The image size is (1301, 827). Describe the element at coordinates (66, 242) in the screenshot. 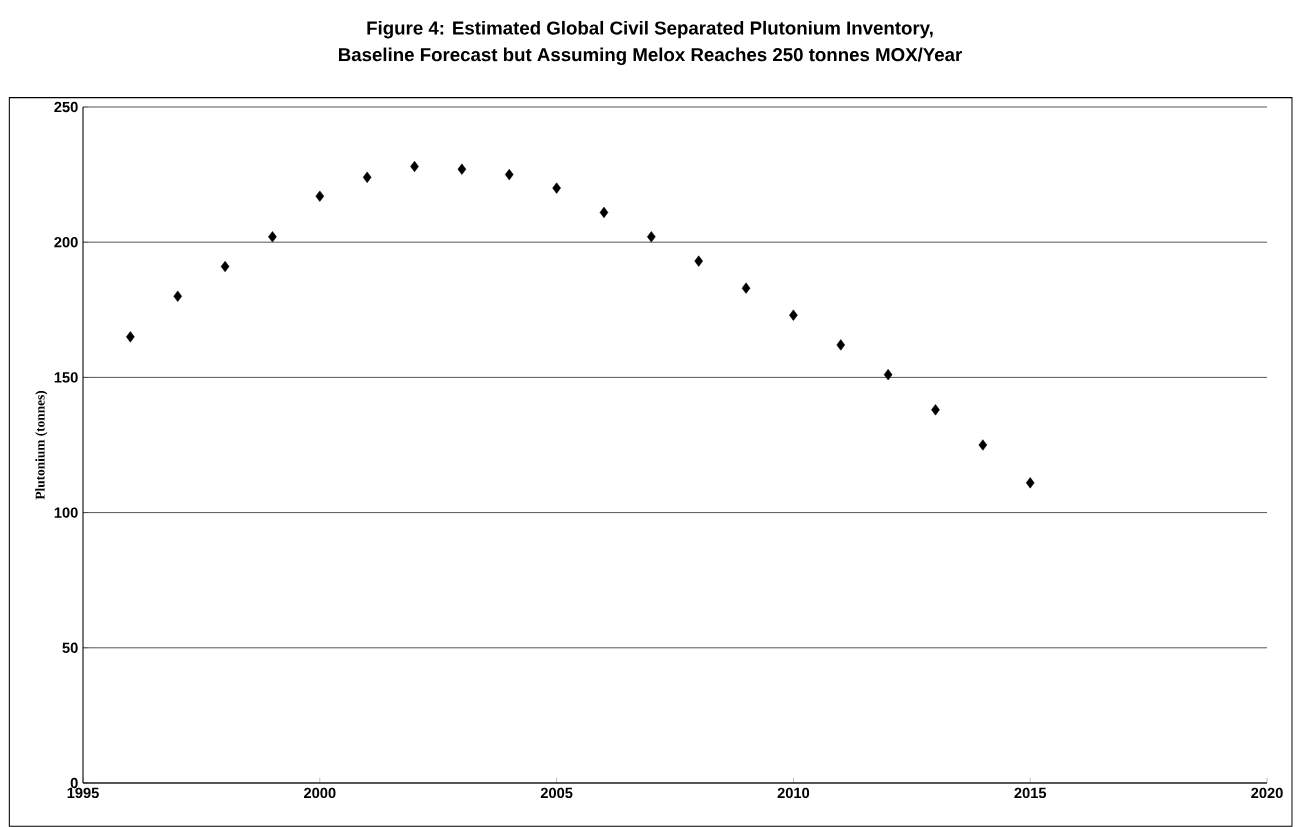

I see `y-tick-label: 200` at that location.